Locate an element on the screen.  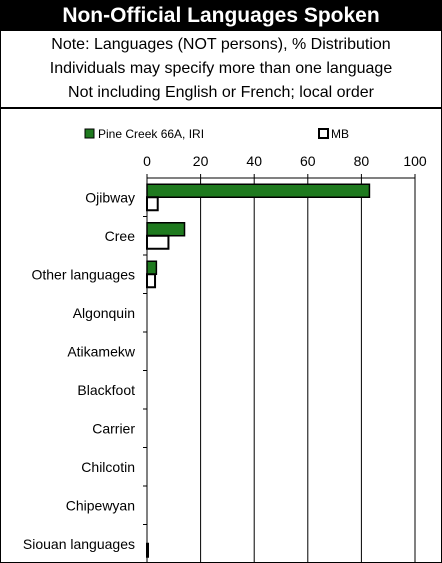
category-label-2: Other languages is located at coordinates (83, 274).